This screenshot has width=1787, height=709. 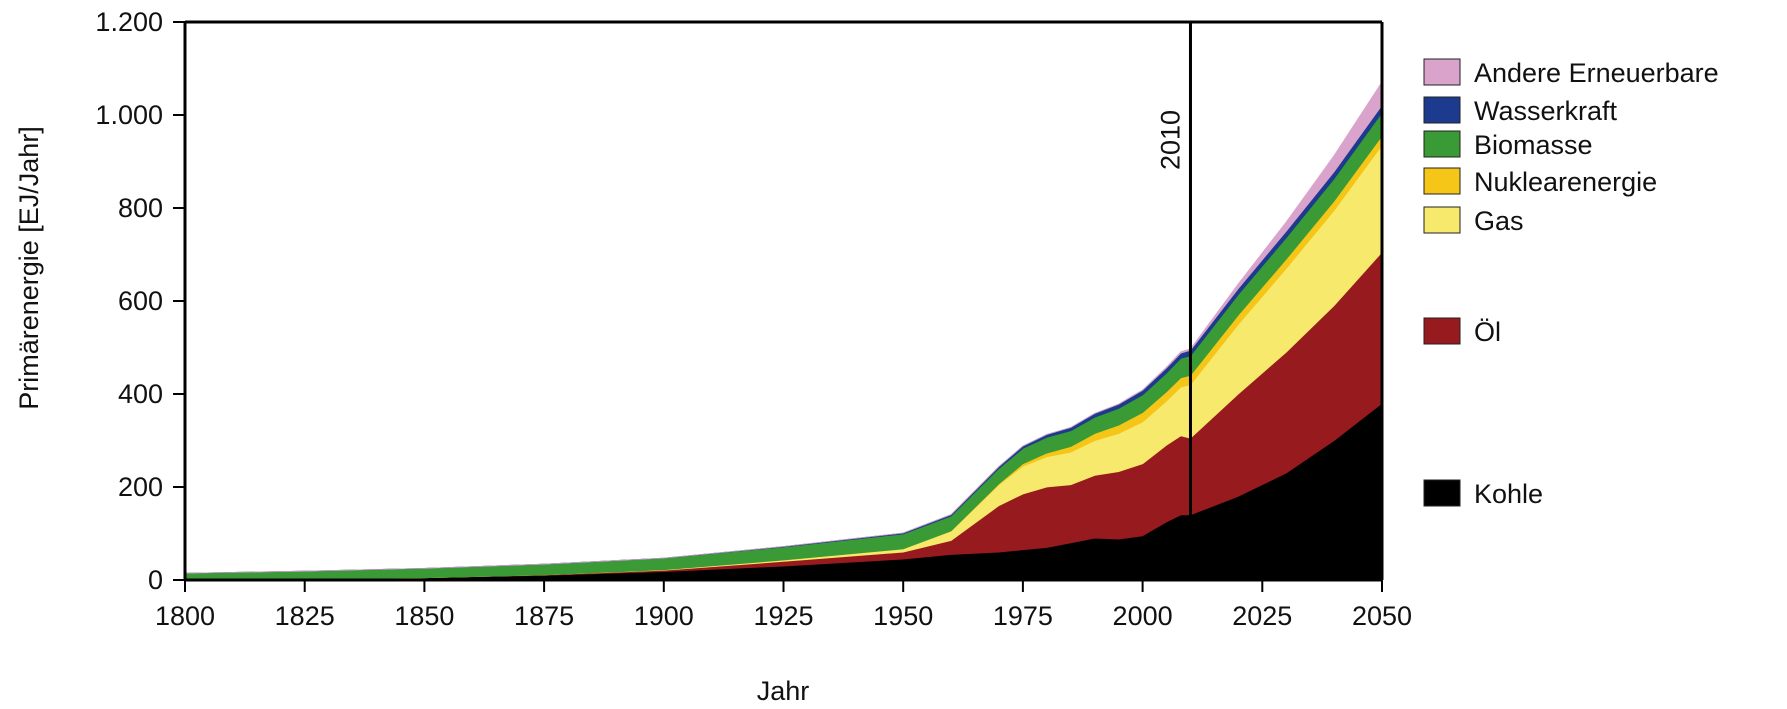 What do you see at coordinates (1173, 301) in the screenshot?
I see `year-marker: 2010` at bounding box center [1173, 301].